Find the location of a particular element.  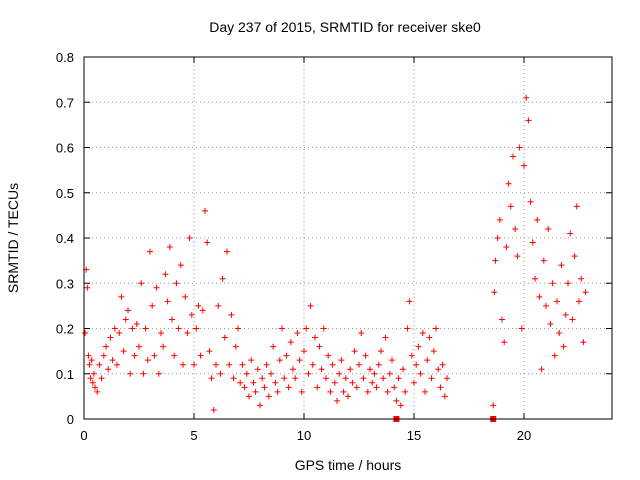

y-axis-label: SRMTID / TECUs is located at coordinates (13, 238).